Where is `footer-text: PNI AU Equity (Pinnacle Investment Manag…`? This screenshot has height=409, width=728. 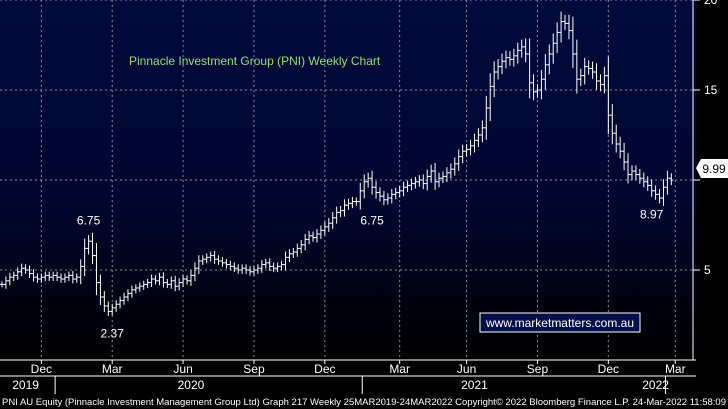 footer-text: PNI AU Equity (Pinnacle Investment Manag… is located at coordinates (364, 402).